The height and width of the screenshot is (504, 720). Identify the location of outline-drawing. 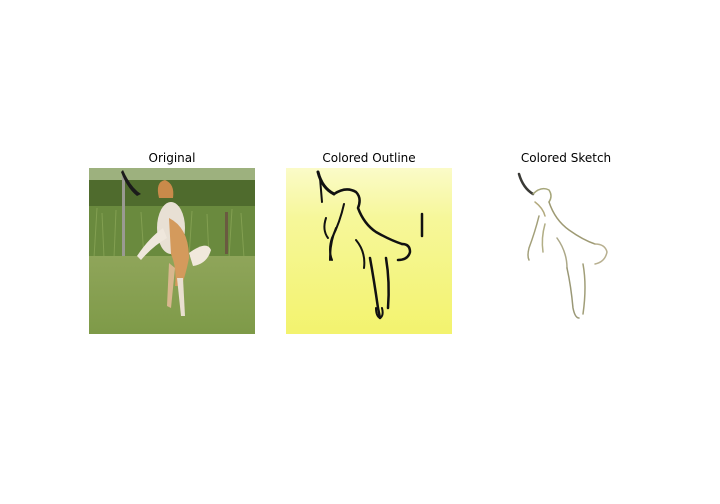
(369, 251).